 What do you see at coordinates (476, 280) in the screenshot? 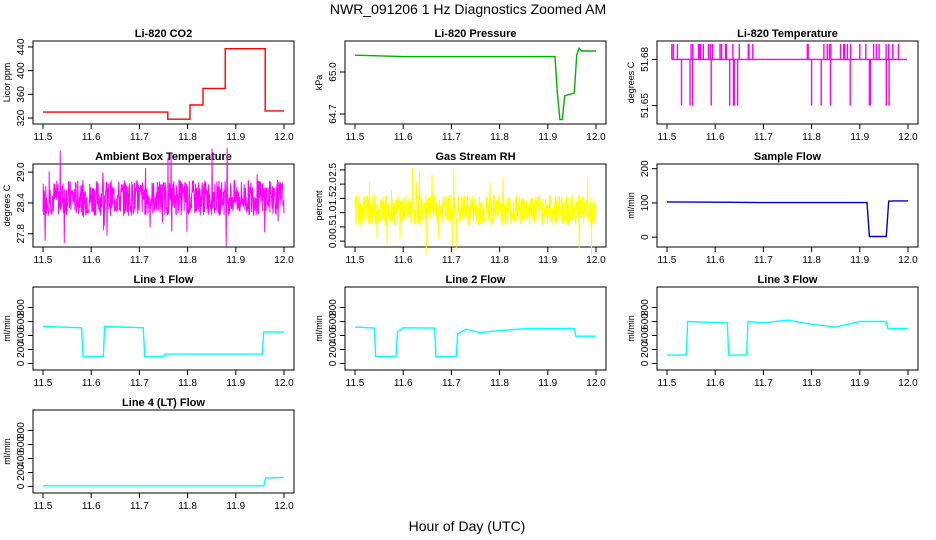
I see `panel-title: Line 2 Flow` at bounding box center [476, 280].